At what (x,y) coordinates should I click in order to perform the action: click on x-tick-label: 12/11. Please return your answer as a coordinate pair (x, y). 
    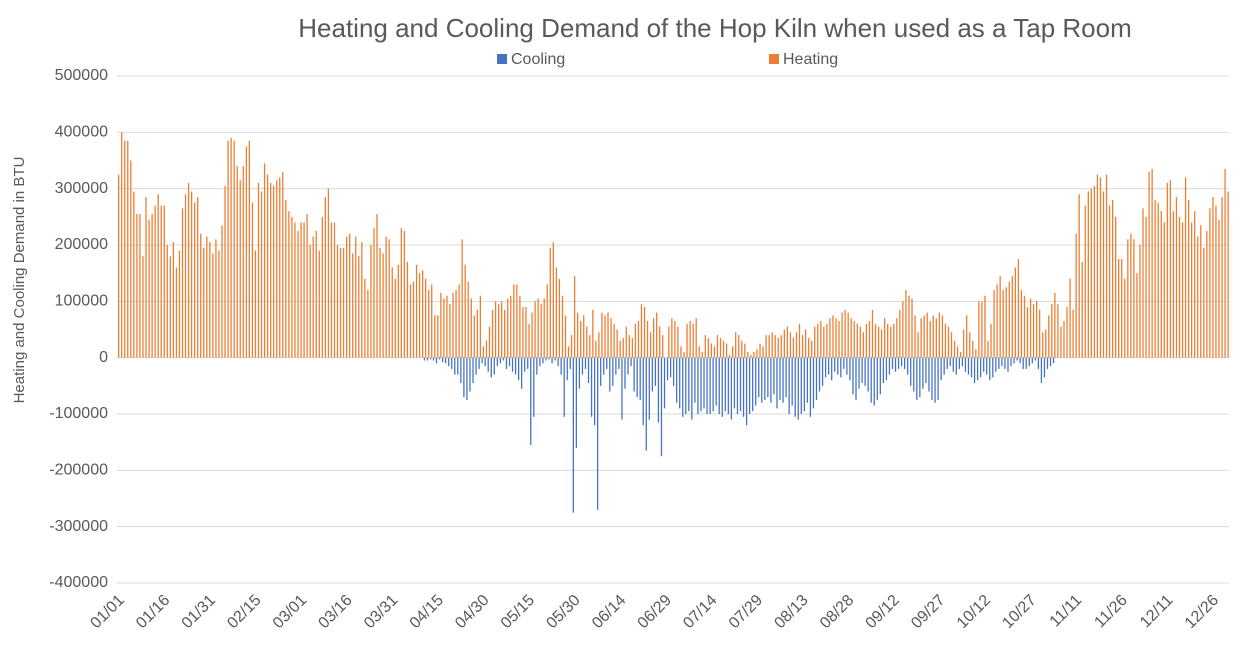
    Looking at the image, I should click on (1157, 612).